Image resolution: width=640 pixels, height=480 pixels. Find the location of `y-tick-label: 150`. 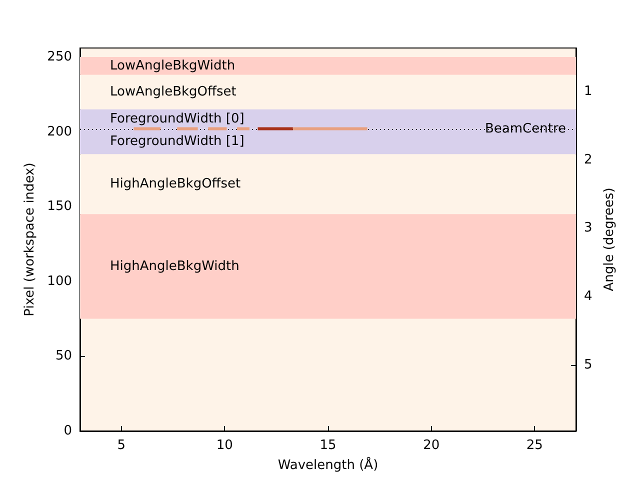

y-tick-label: 150 is located at coordinates (59, 206).